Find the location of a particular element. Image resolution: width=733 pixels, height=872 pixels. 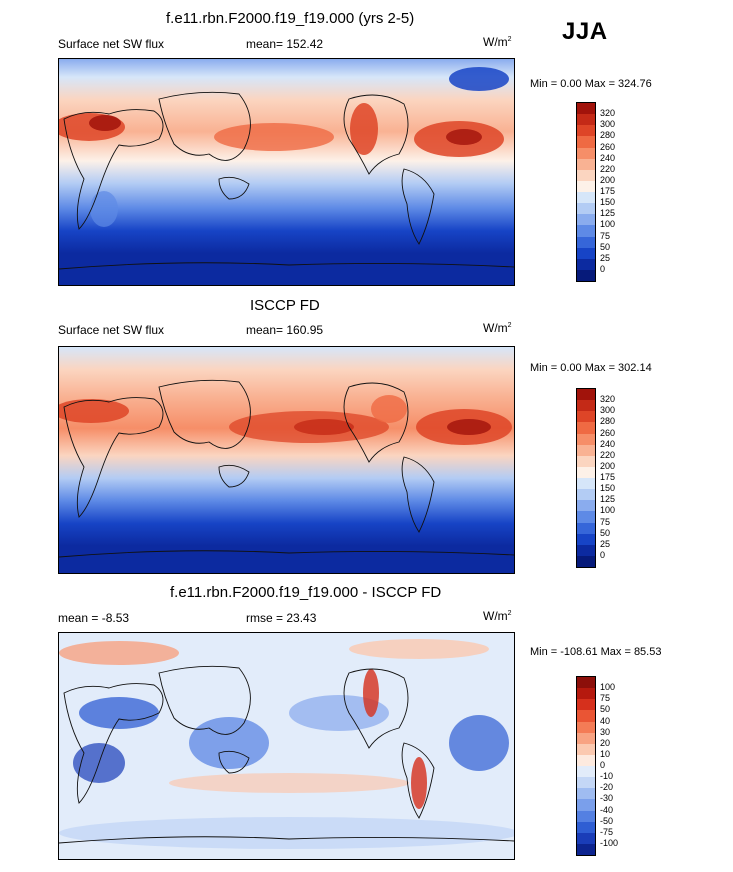

panel1-coastlines is located at coordinates (286, 180).